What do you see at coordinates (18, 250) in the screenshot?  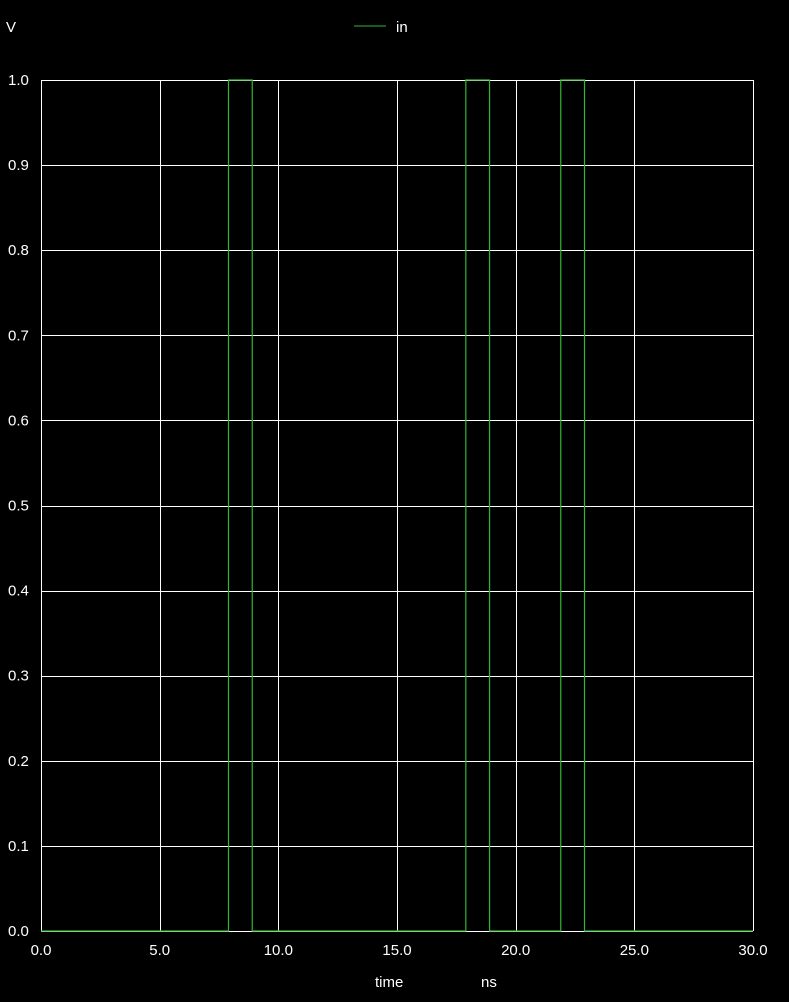 I see `y-tick-label: 0.8` at bounding box center [18, 250].